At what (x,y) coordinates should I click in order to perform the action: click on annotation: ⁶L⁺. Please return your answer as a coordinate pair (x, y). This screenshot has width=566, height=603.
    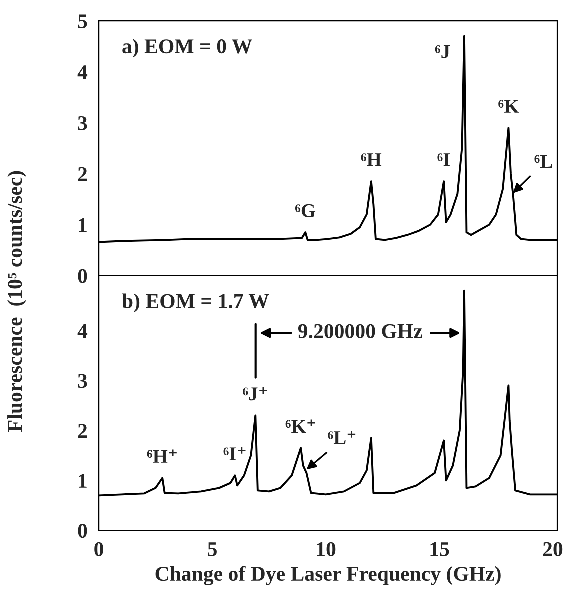
    Looking at the image, I should click on (342, 437).